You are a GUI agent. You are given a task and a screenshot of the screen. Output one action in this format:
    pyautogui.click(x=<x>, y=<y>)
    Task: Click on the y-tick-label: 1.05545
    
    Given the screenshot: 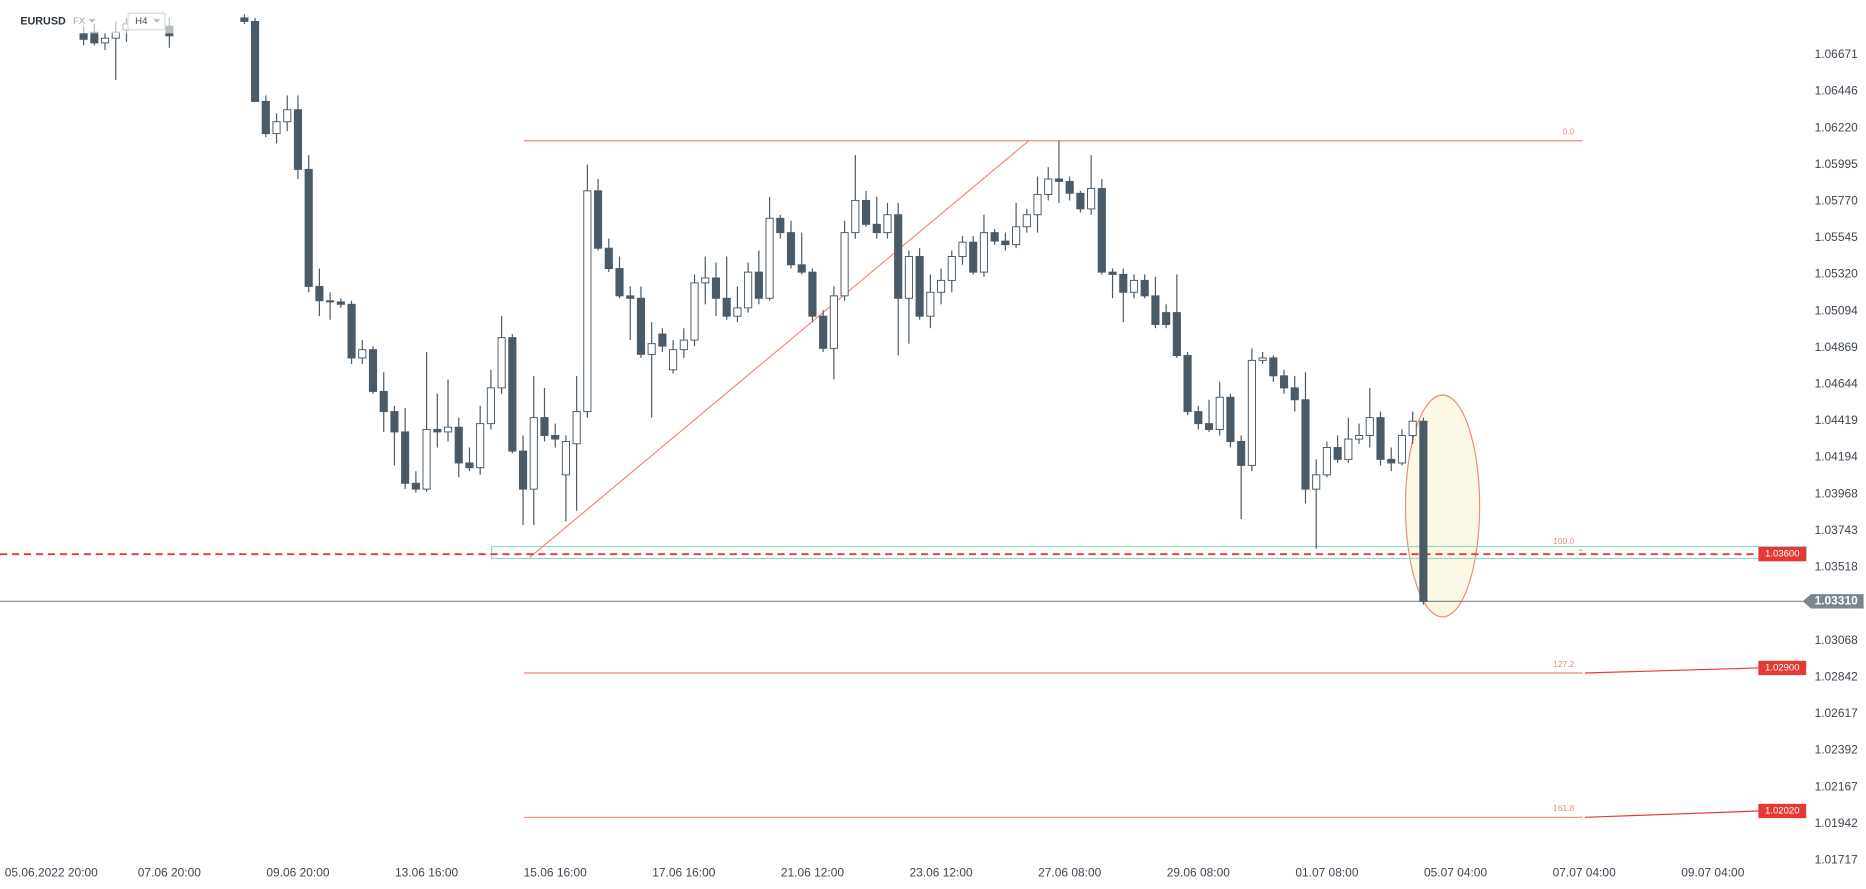 What is the action you would take?
    pyautogui.click(x=1837, y=237)
    